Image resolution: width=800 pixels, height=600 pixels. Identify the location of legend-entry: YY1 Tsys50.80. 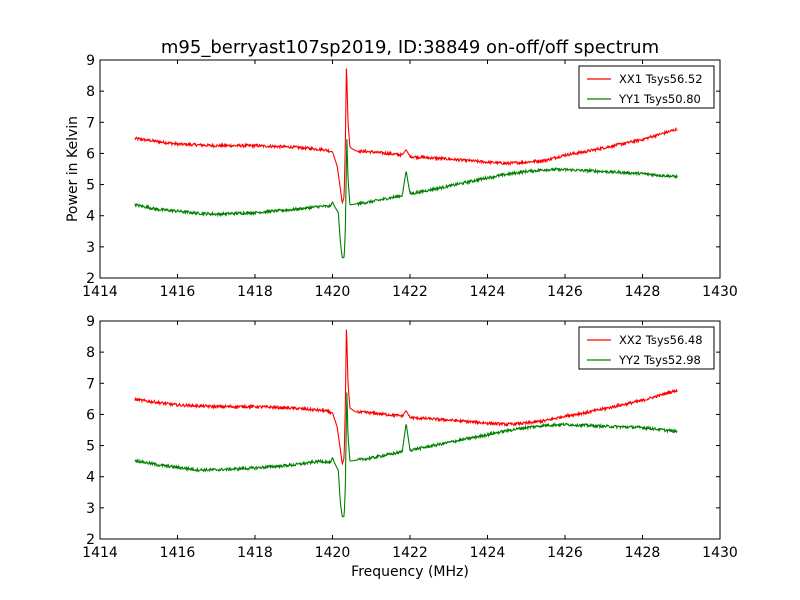
(659, 99).